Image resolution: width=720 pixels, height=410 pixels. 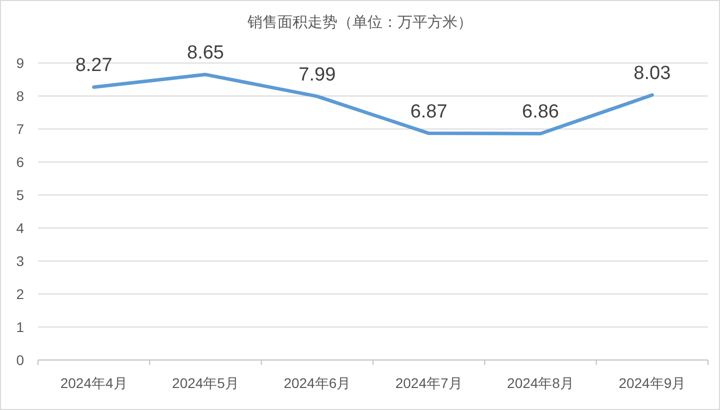 I want to click on data-label: 6.86, so click(x=540, y=112).